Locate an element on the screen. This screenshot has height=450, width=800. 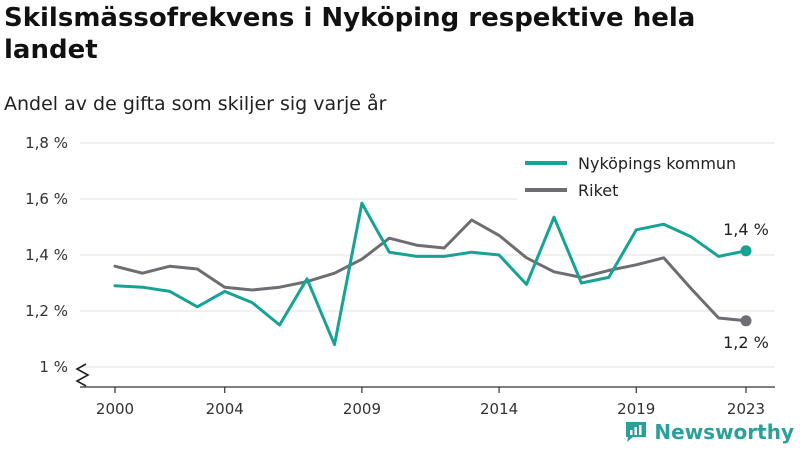
series-end-label-nykoping: 1,4 % is located at coordinates (746, 229).